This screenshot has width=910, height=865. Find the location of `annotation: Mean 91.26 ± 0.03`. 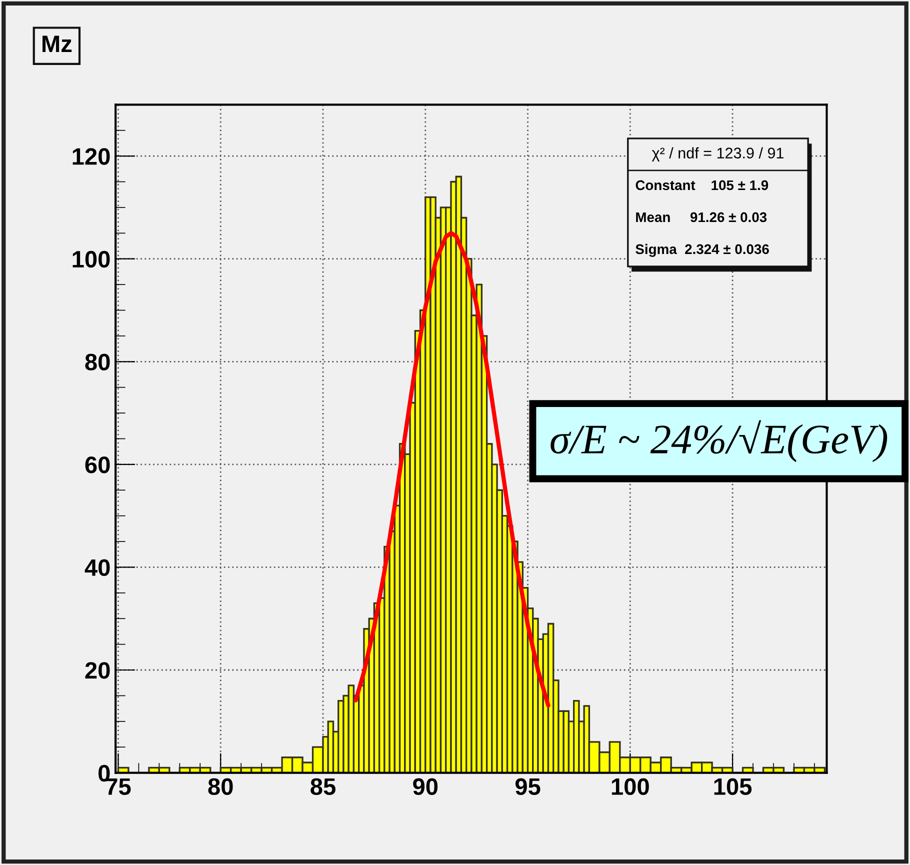

annotation: Mean 91.26 ± 0.03 is located at coordinates (701, 217).